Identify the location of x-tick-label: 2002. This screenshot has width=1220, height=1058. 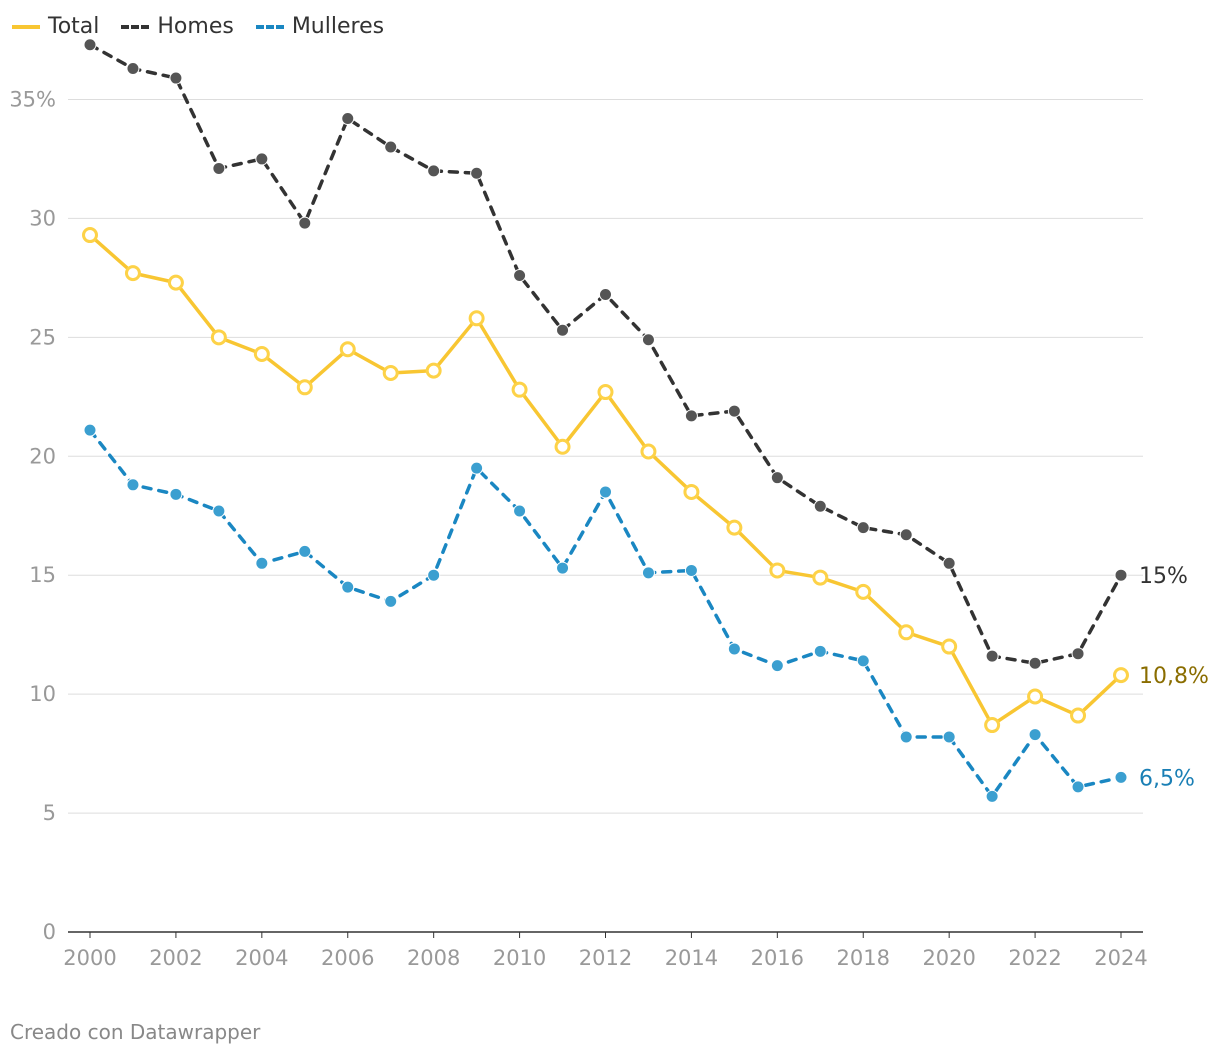
(175, 958).